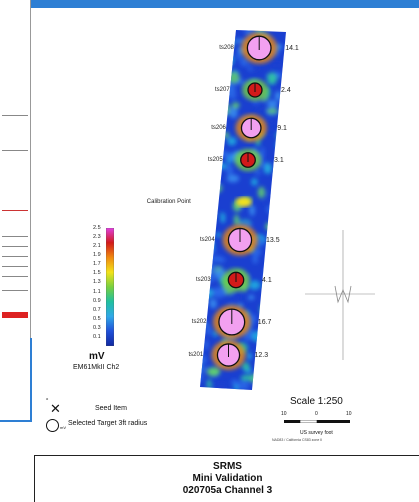 The height and width of the screenshot is (502, 419). Describe the element at coordinates (316, 414) in the screenshot. I see `scale-tick-mid: 0` at that location.